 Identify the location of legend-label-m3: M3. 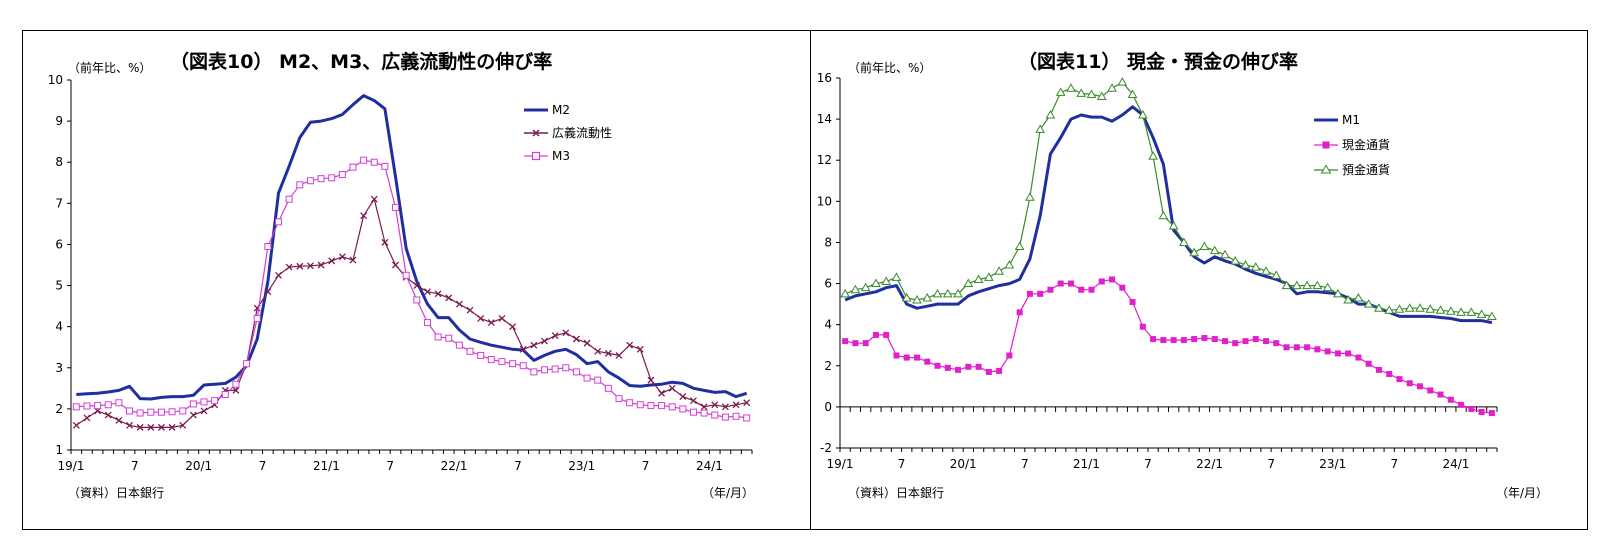
(561, 156).